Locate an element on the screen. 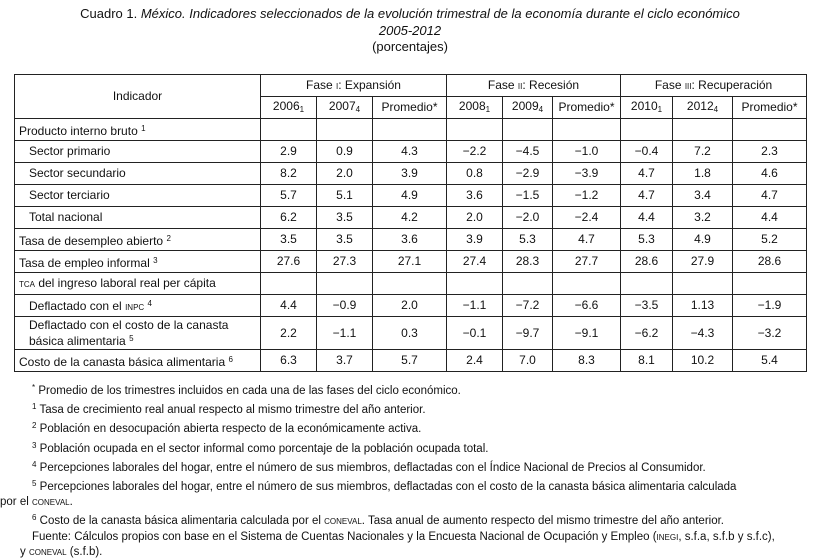 The width and height of the screenshot is (820, 560). cell: −4.5 is located at coordinates (527, 151).